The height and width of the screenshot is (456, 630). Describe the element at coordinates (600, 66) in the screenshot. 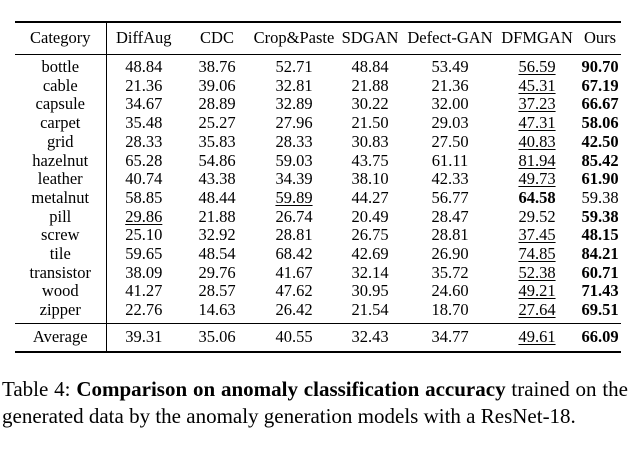

I see `value-cell: 90.70` at that location.